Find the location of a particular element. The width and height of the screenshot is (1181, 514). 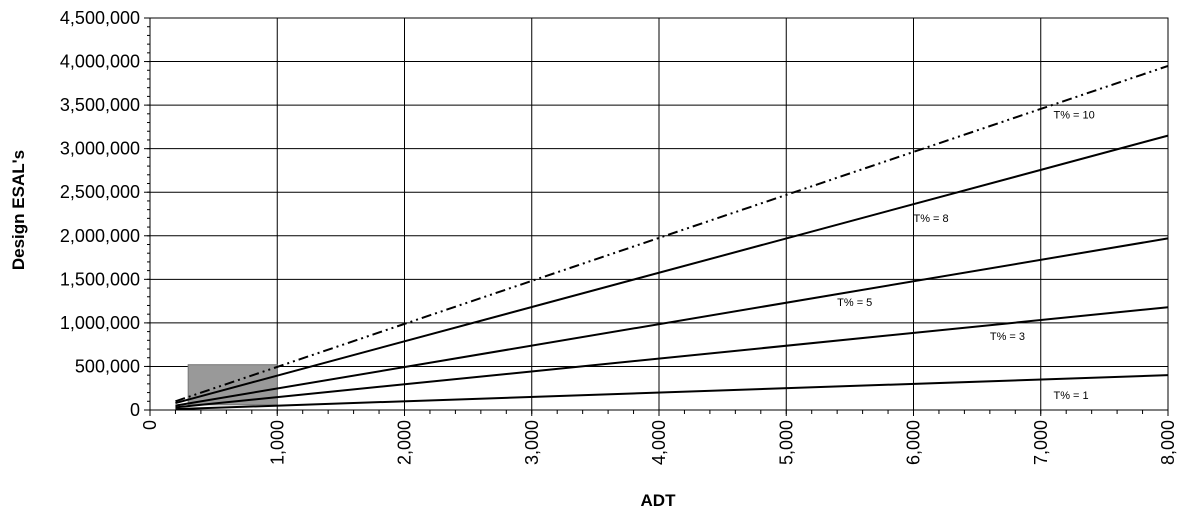

series-labels: T% = 1 T% = 3 T% = 5 T% = 8 T% = 10 is located at coordinates (966, 256).